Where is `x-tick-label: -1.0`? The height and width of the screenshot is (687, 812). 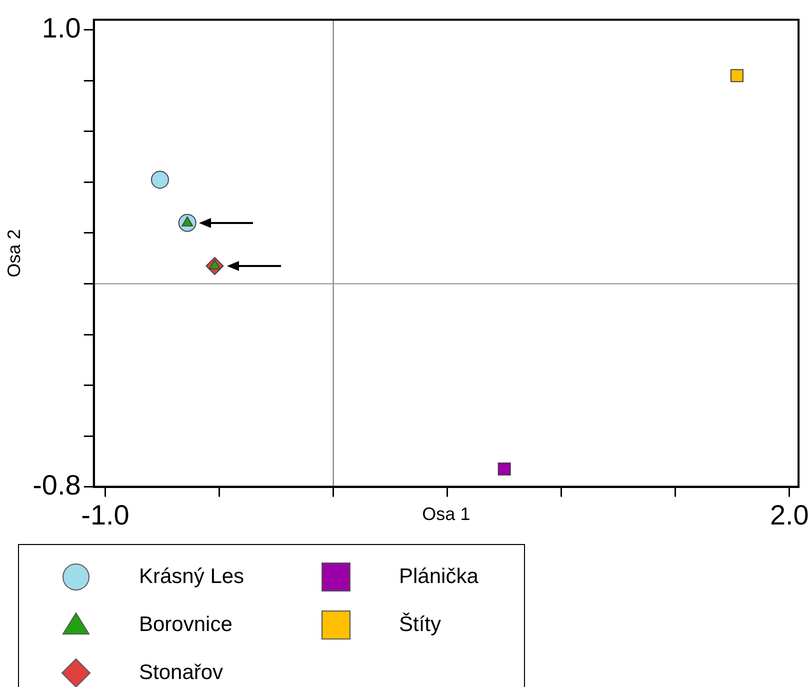
x-tick-label: -1.0 is located at coordinates (105, 514).